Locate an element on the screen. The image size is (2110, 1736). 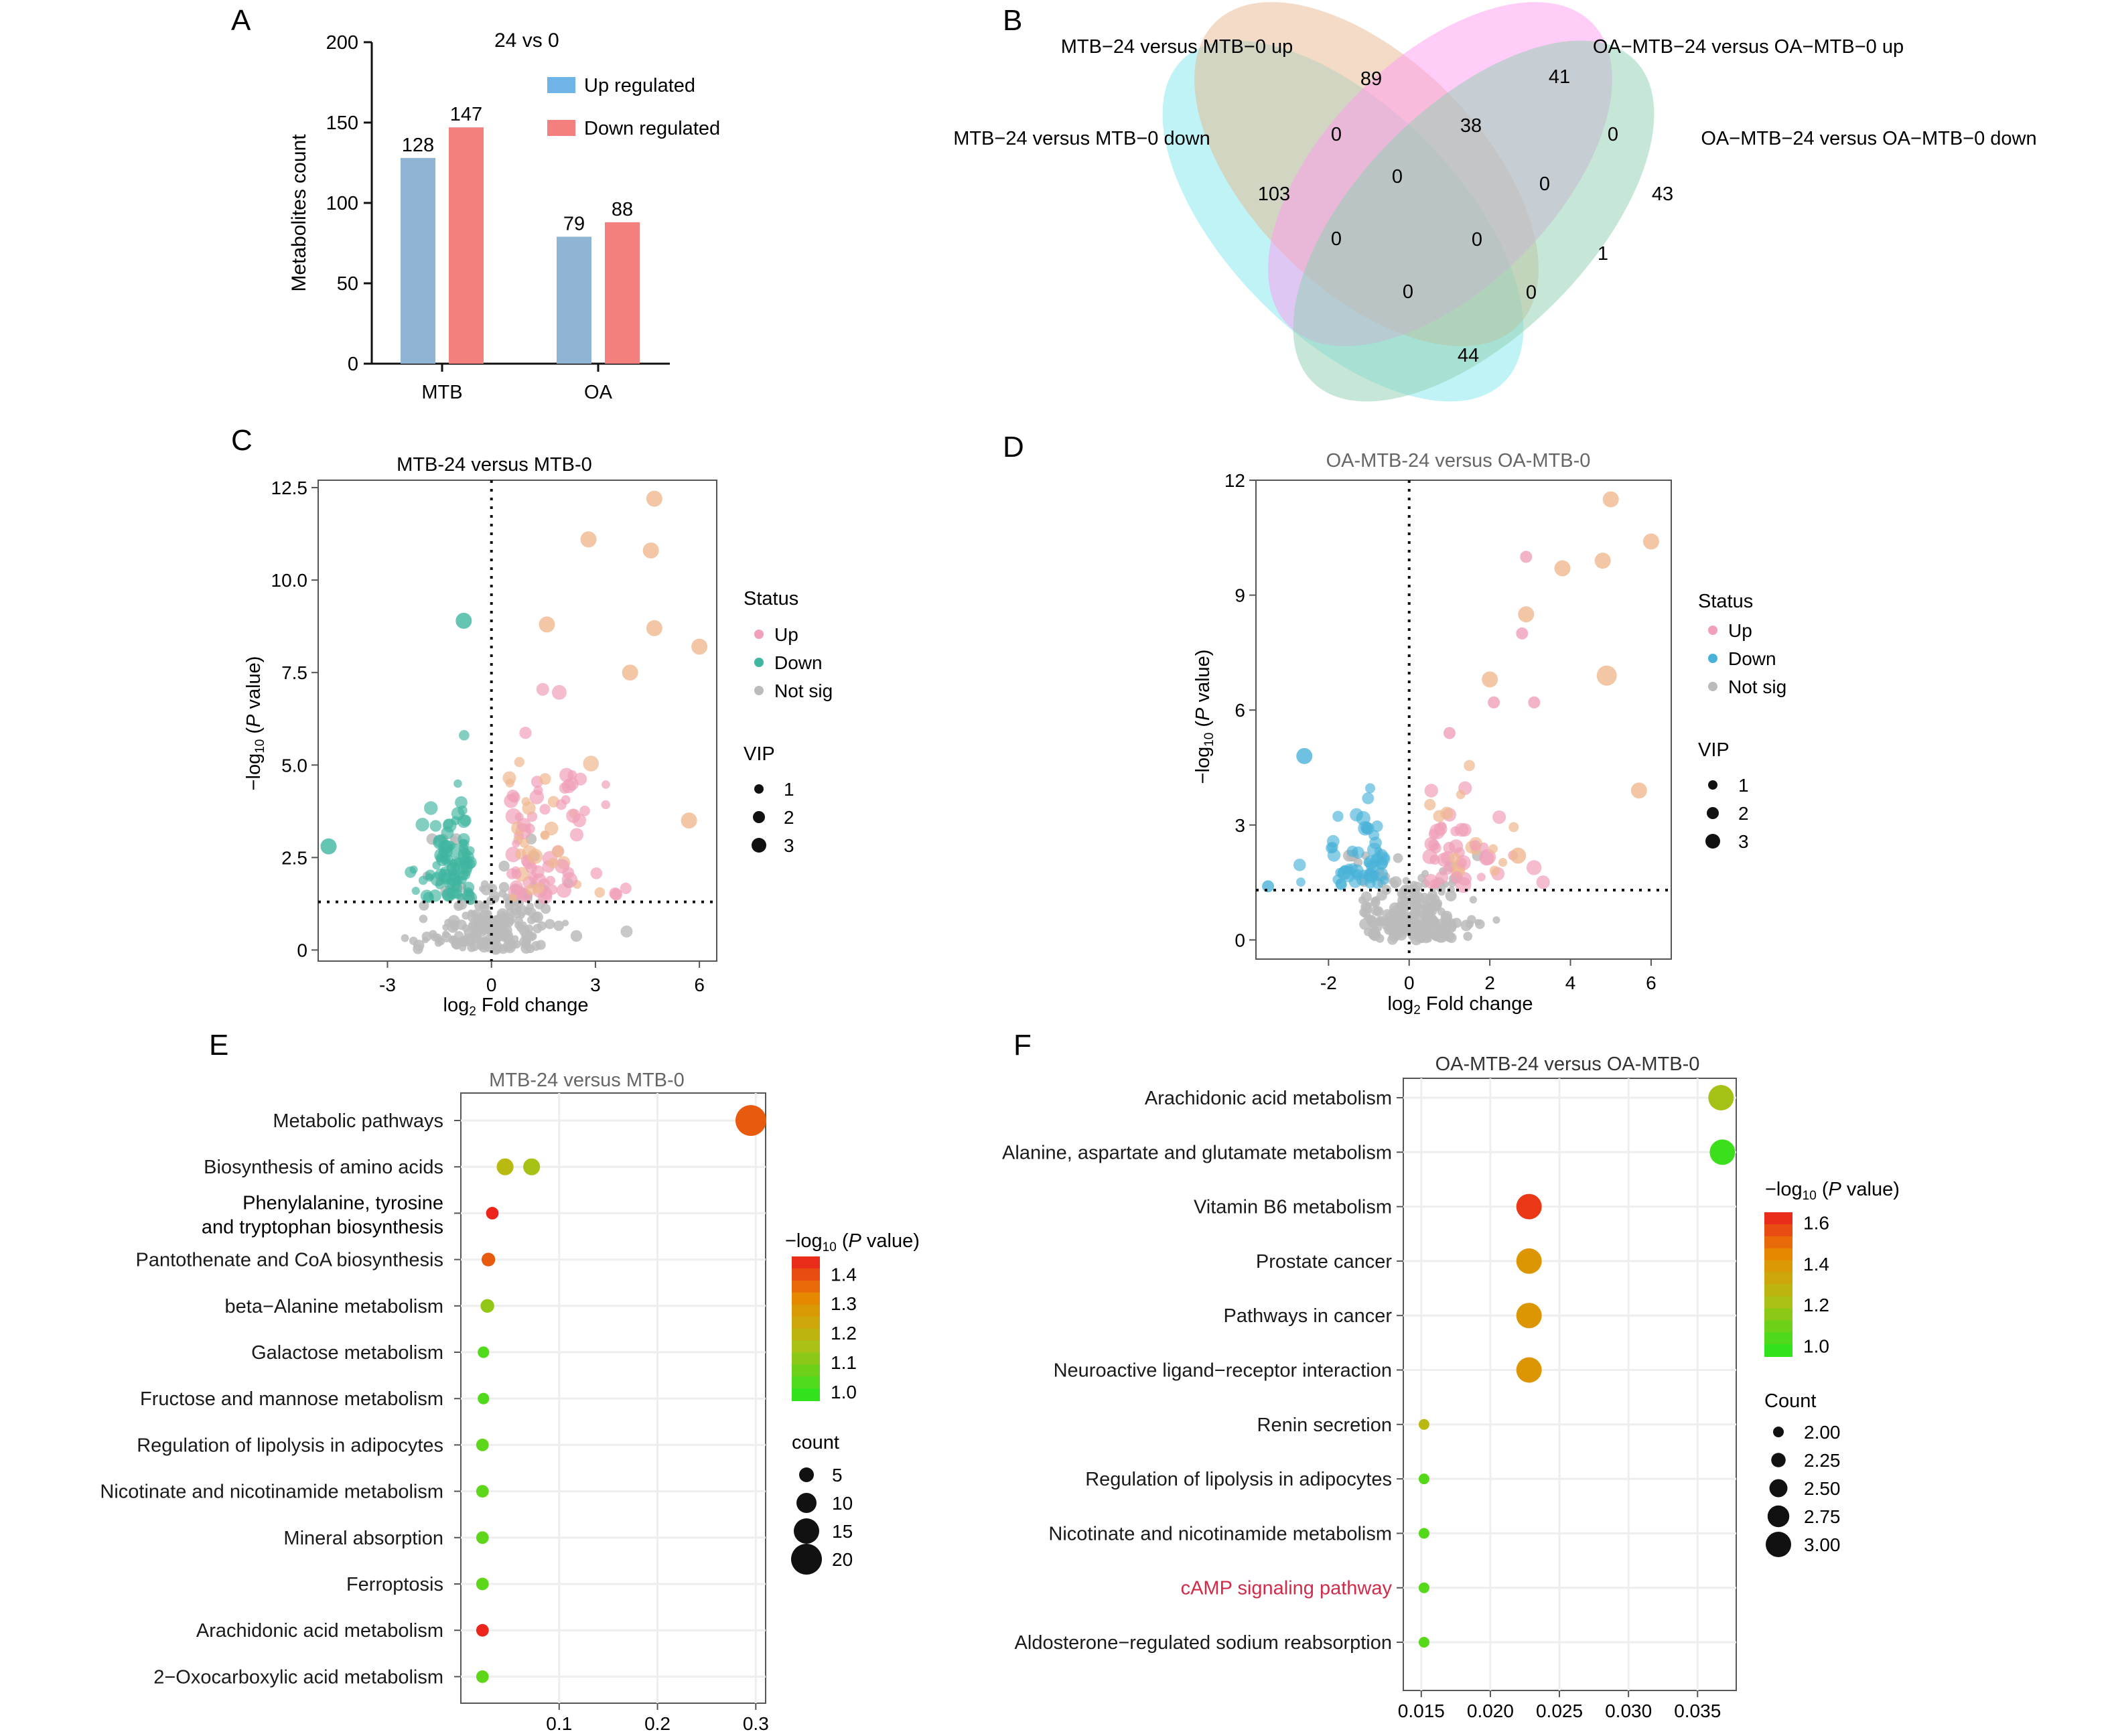
chart-d-ylabel: −log10 (P value) is located at coordinates (1204, 717).